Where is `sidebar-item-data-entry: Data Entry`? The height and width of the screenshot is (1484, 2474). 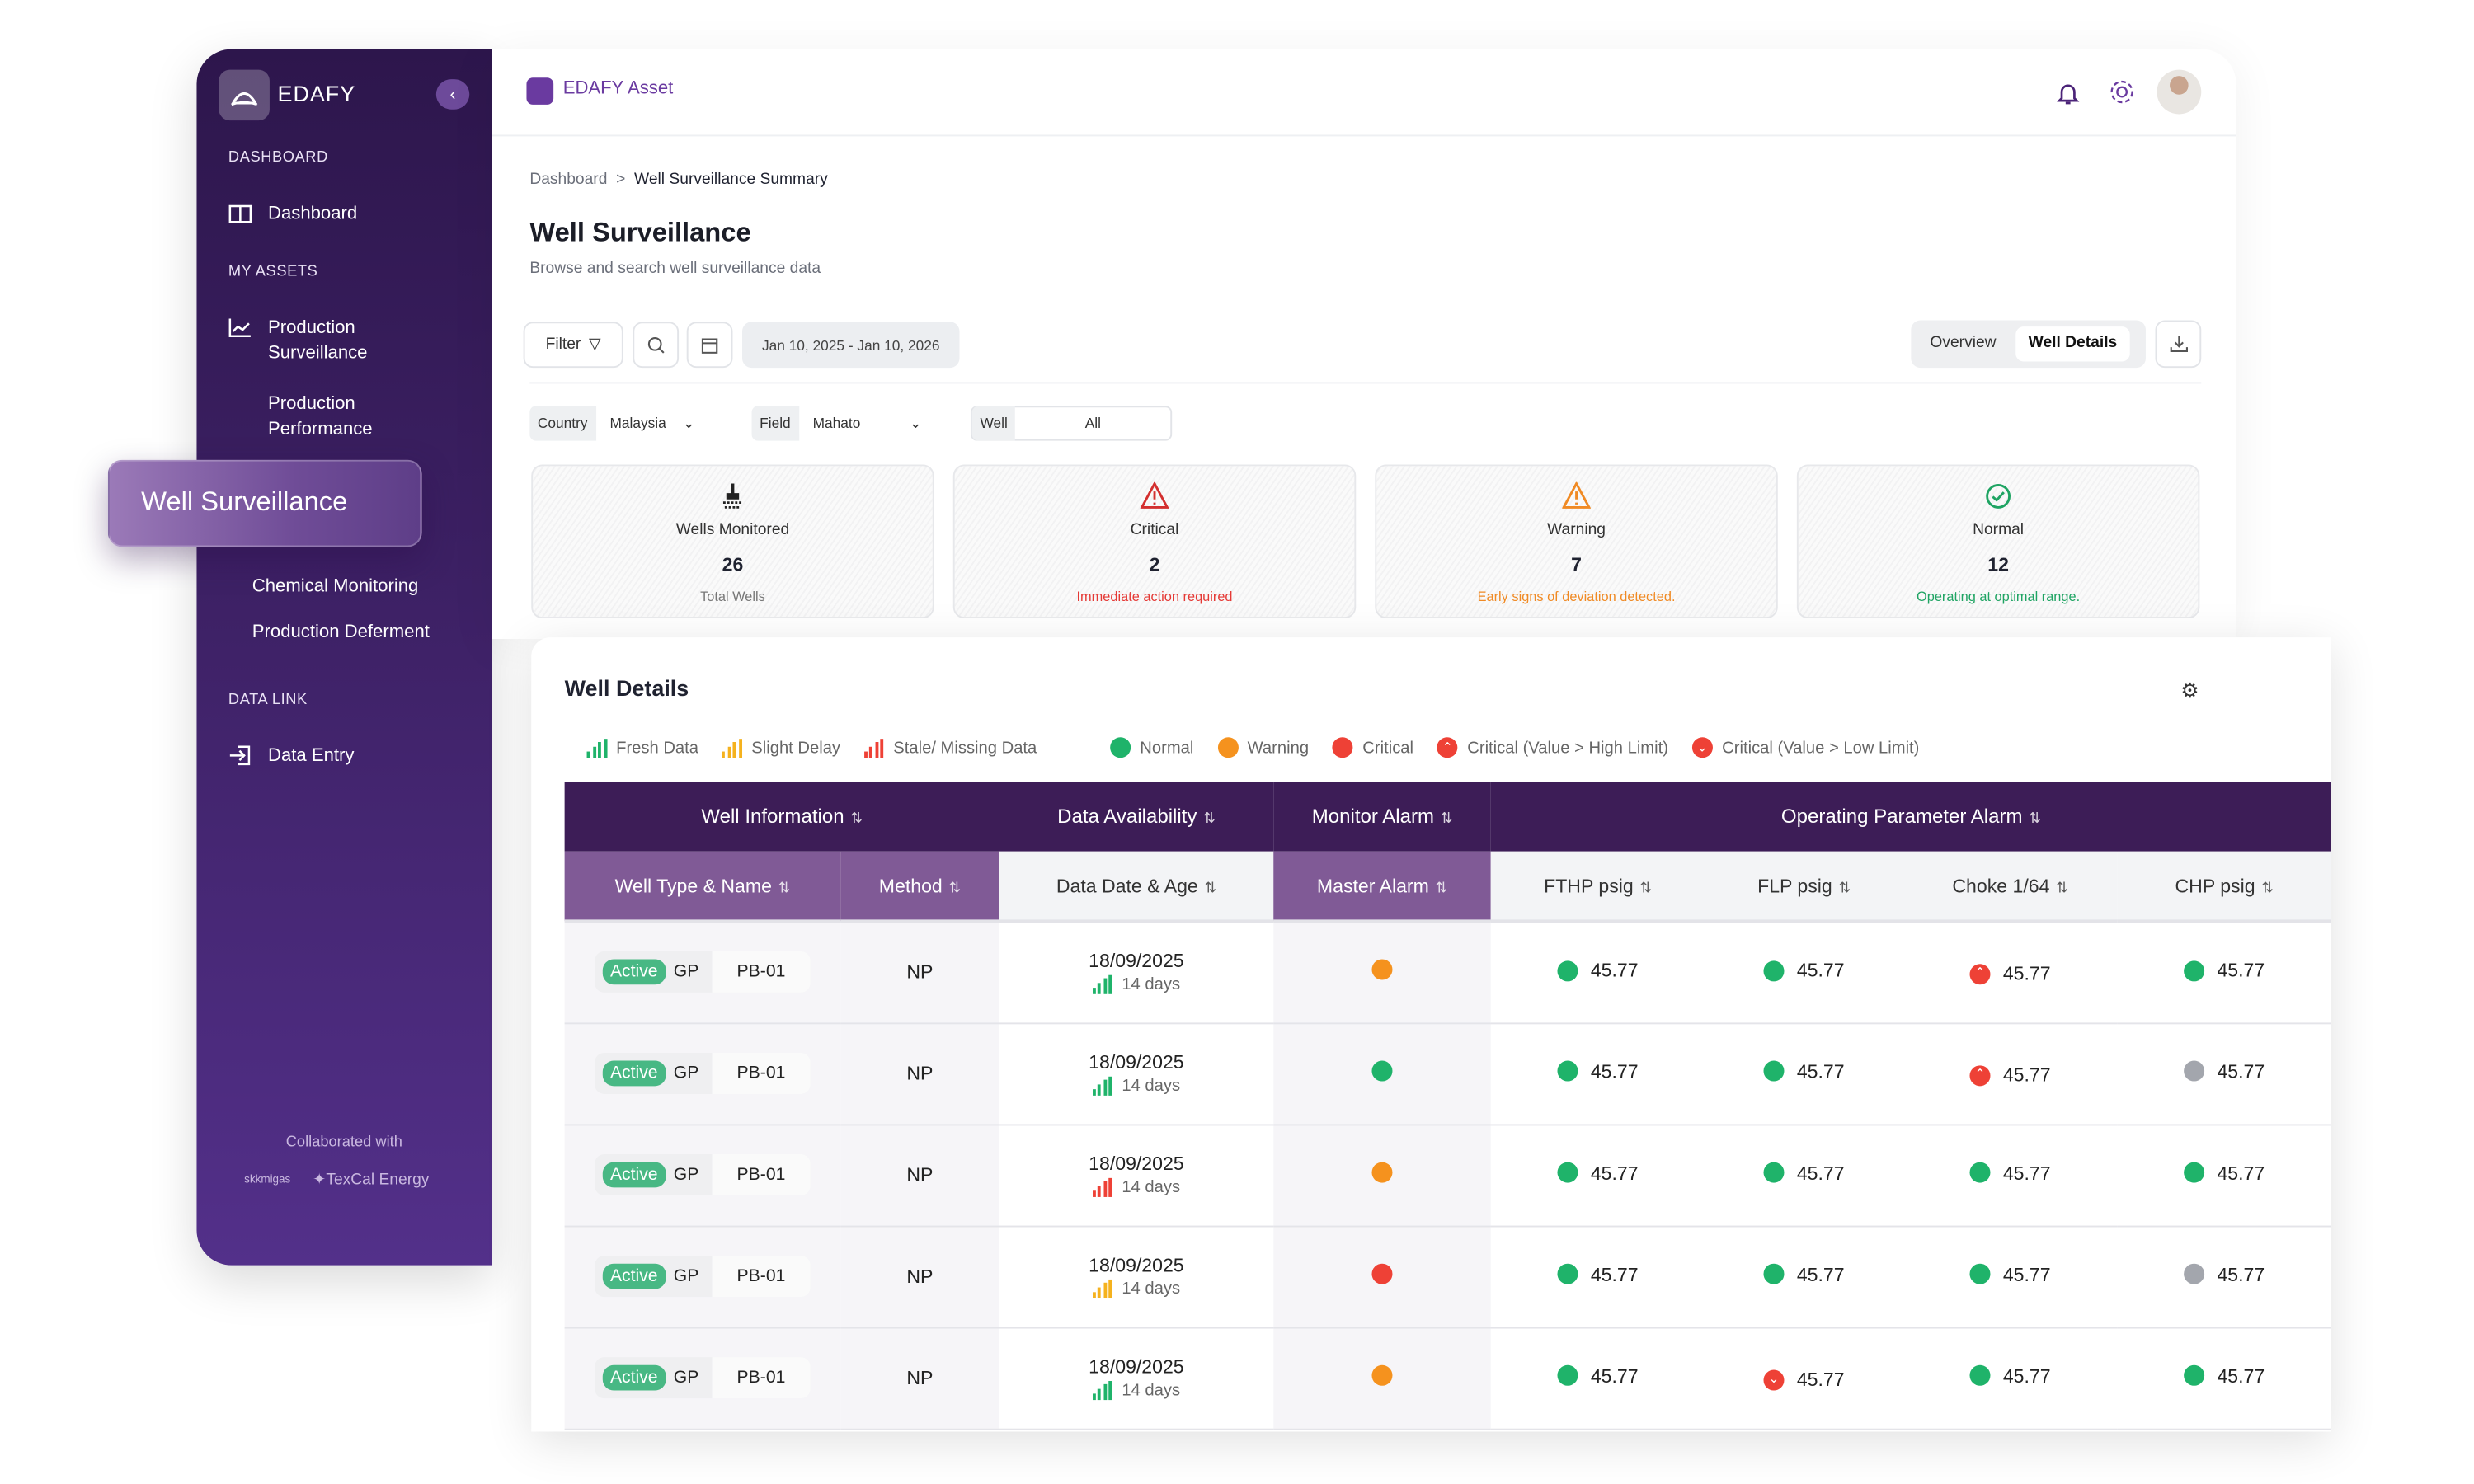
sidebar-item-data-entry: Data Entry is located at coordinates (291, 756).